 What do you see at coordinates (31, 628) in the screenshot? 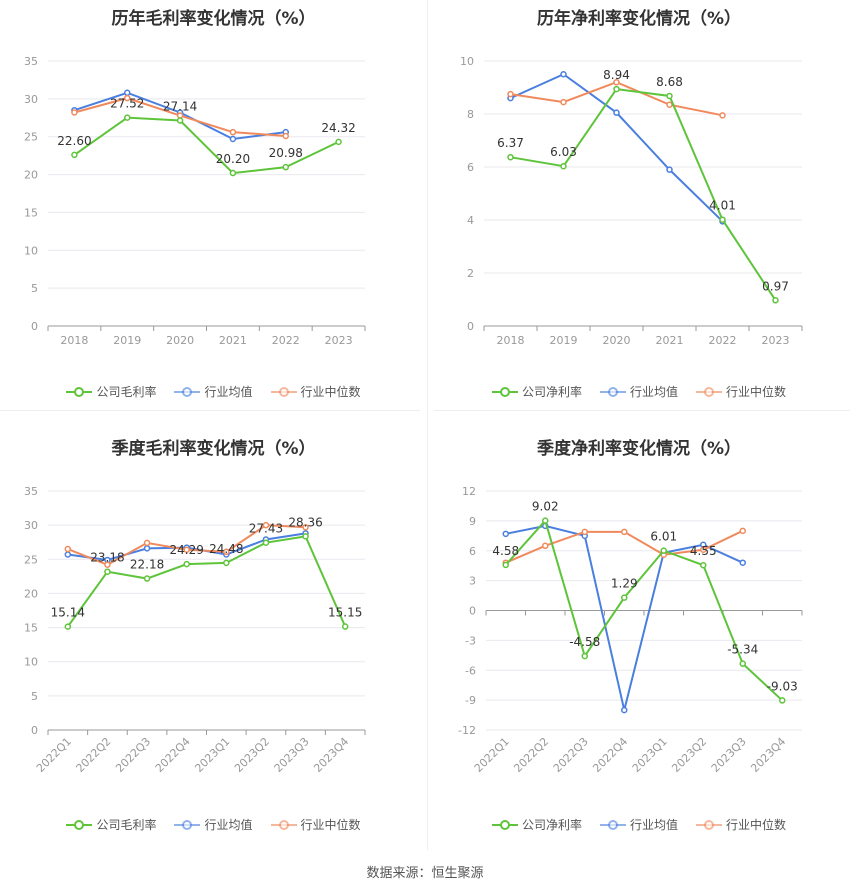
I see `y-tick-label: 15` at bounding box center [31, 628].